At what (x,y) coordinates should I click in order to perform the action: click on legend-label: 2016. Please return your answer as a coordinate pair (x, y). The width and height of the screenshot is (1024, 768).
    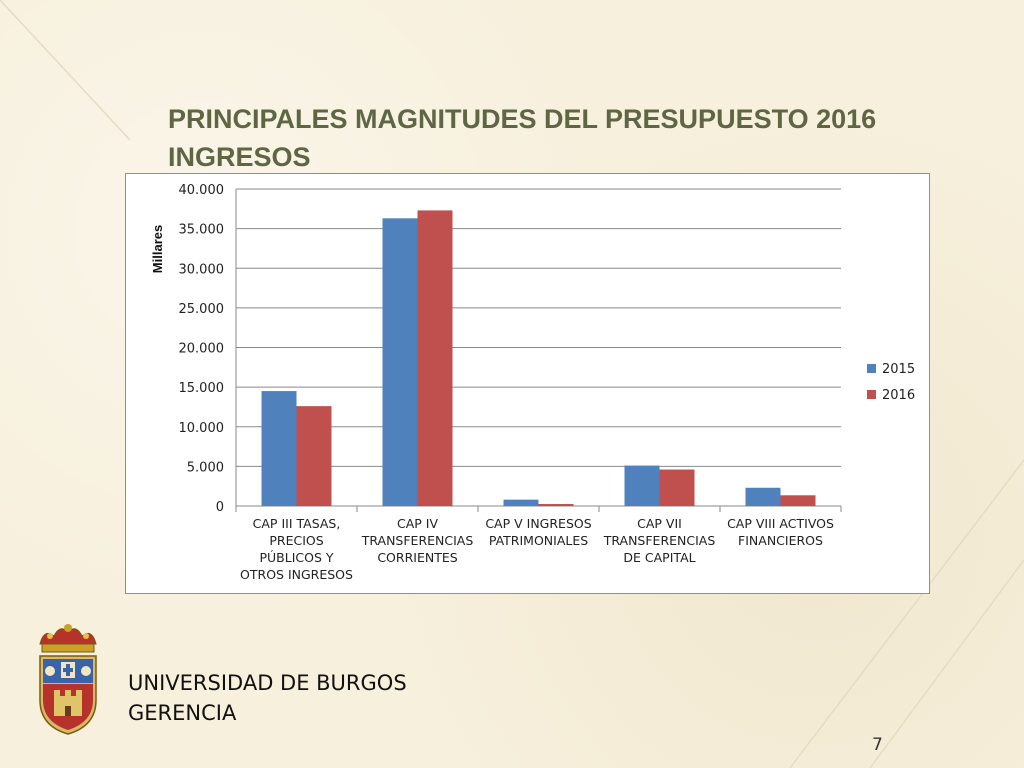
    Looking at the image, I should click on (898, 395).